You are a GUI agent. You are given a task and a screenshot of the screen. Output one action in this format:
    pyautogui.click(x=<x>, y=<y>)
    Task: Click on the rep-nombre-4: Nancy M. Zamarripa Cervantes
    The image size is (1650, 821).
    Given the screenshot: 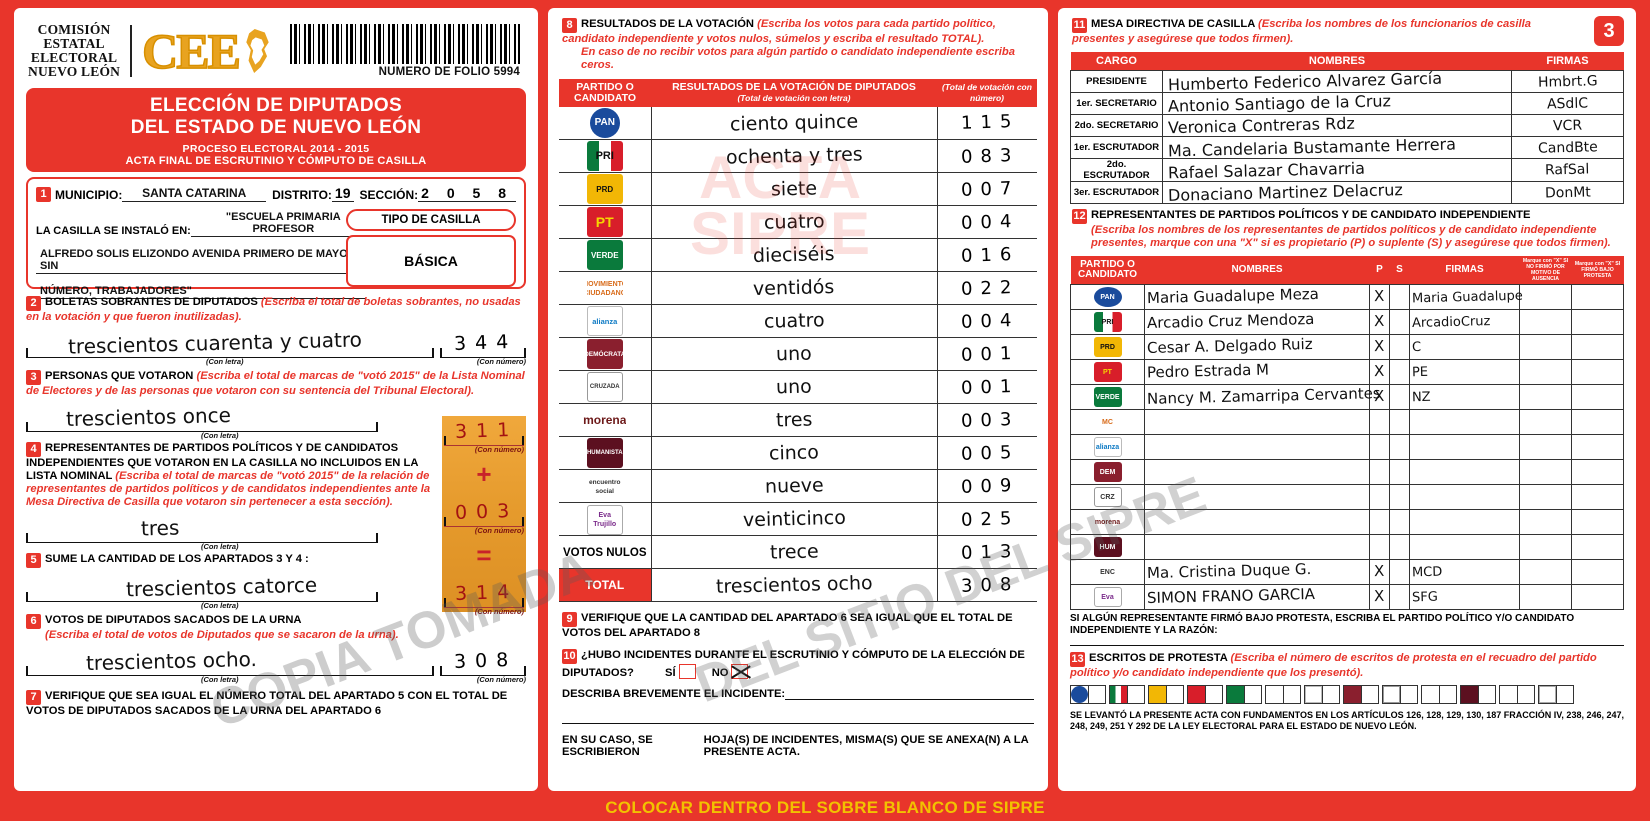 What is the action you would take?
    pyautogui.click(x=1263, y=396)
    